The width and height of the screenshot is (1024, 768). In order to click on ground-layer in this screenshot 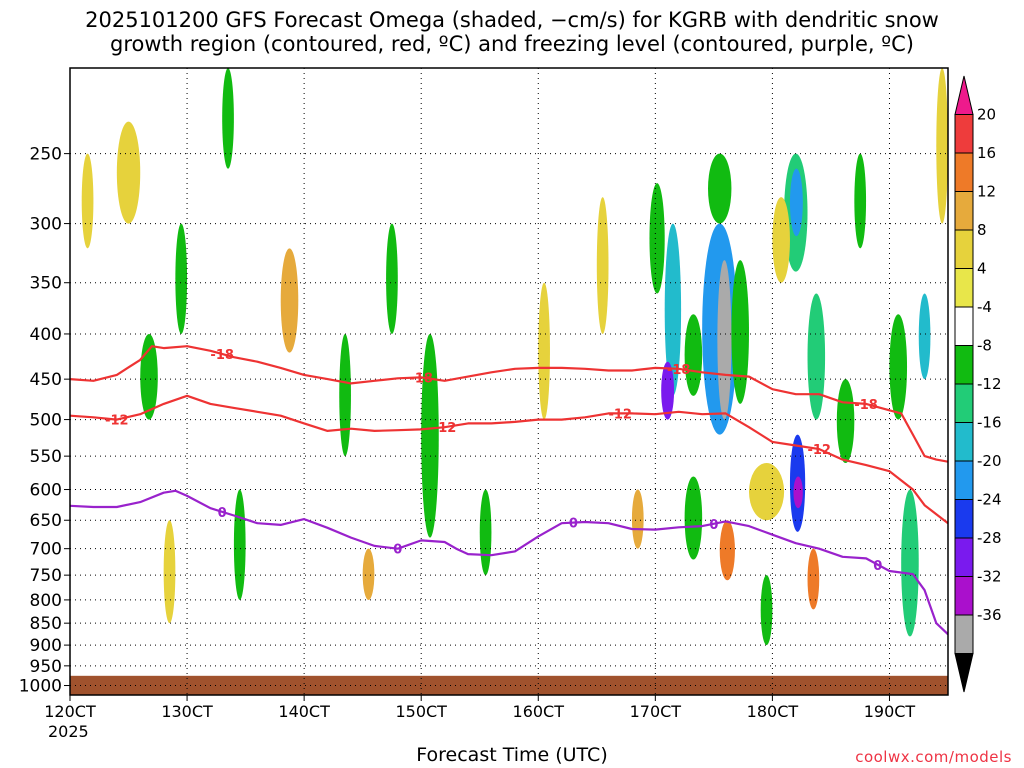, I will do `click(509, 685)`.